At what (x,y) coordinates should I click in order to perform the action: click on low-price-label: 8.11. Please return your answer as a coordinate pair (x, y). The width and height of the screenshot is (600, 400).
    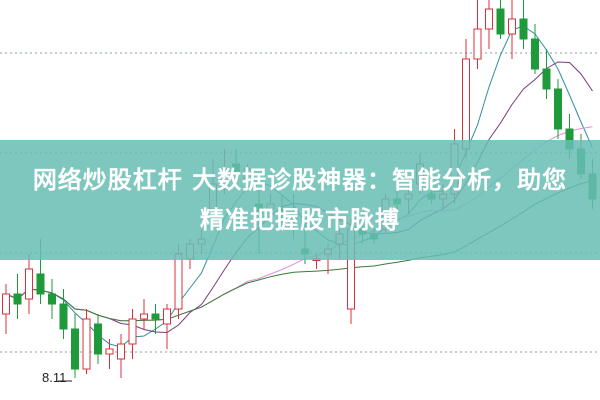
    Looking at the image, I should click on (54, 377).